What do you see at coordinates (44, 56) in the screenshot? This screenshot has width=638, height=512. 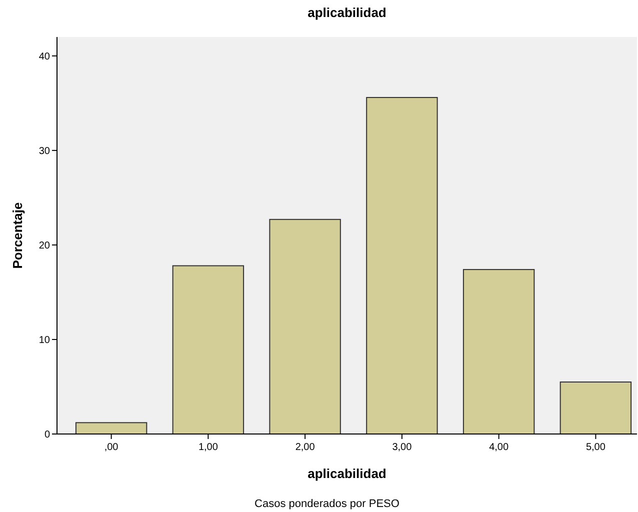 I see `y-tick-label: 40` at bounding box center [44, 56].